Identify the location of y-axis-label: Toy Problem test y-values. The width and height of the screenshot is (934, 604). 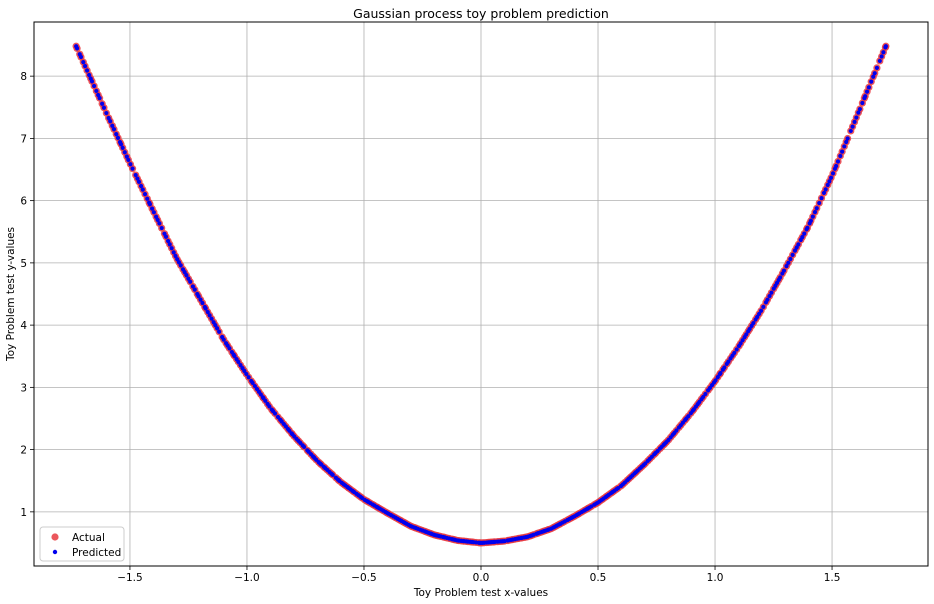
(11, 294).